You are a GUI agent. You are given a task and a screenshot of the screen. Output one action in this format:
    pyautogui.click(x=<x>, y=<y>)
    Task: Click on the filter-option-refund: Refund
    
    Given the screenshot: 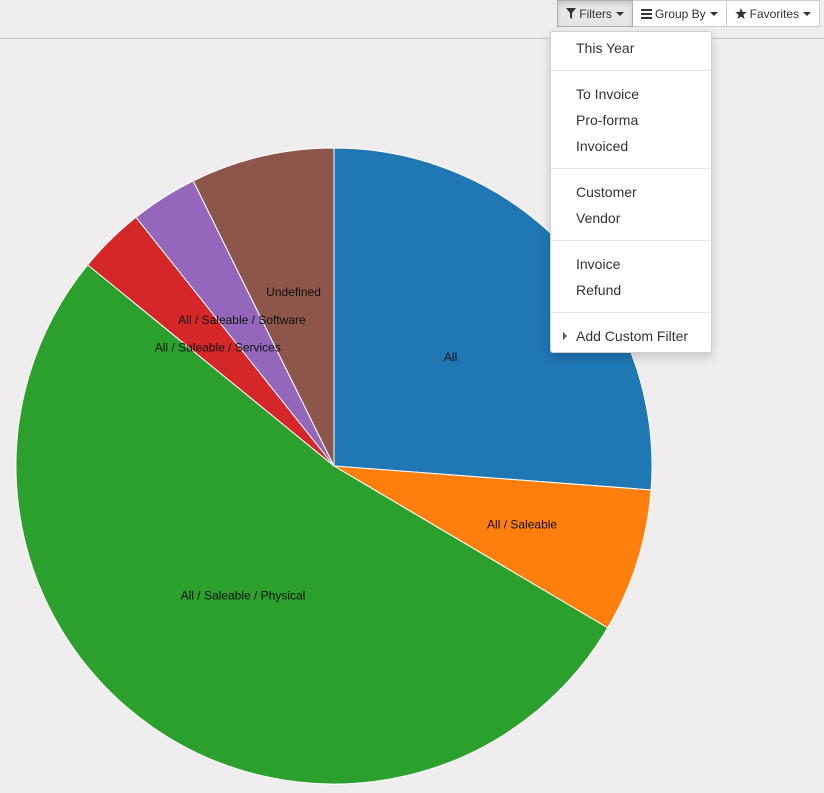 What is the action you would take?
    pyautogui.click(x=599, y=290)
    